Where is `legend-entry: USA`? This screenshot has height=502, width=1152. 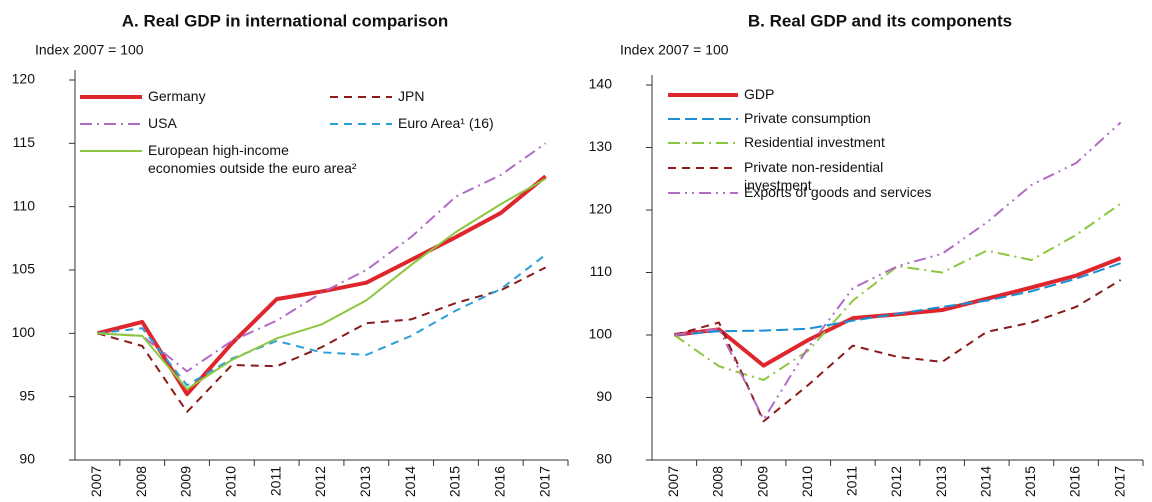 legend-entry: USA is located at coordinates (162, 123).